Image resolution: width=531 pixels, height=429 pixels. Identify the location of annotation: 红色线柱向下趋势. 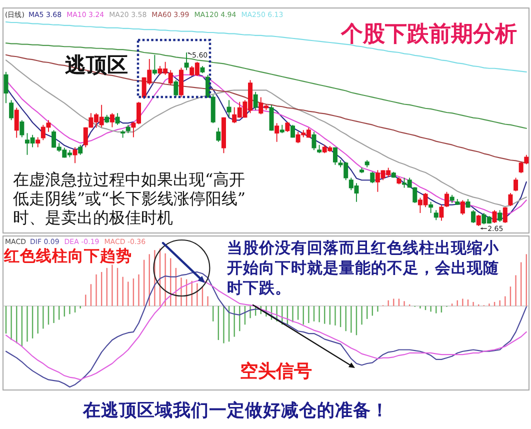
(67, 255).